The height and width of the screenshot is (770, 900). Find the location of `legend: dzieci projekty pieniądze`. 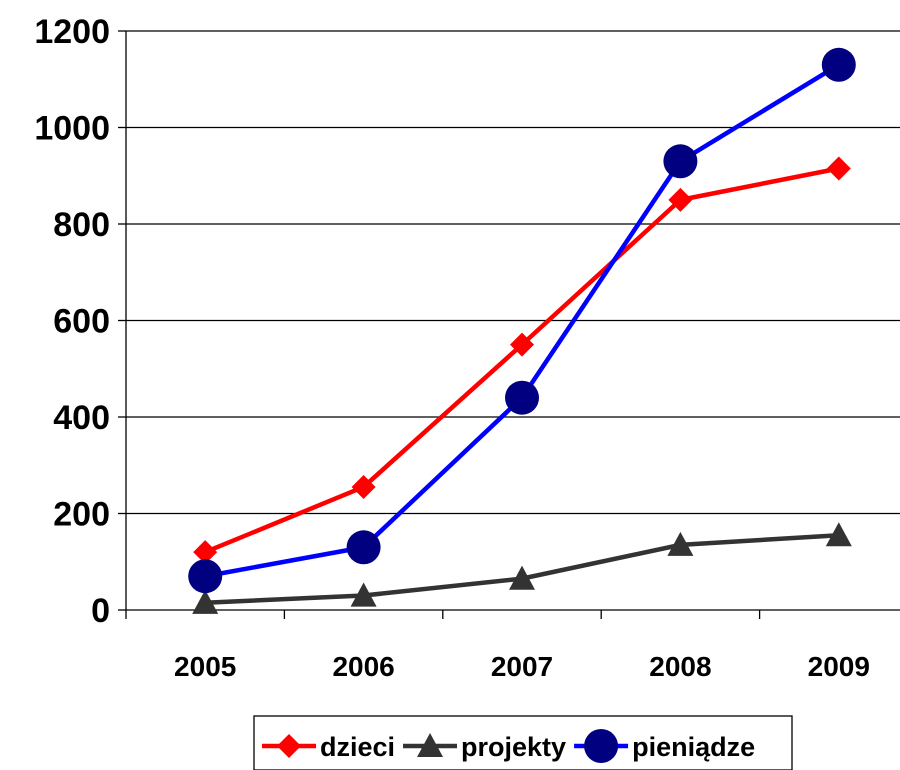

legend: dzieci projekty pieniądze is located at coordinates (523, 743).